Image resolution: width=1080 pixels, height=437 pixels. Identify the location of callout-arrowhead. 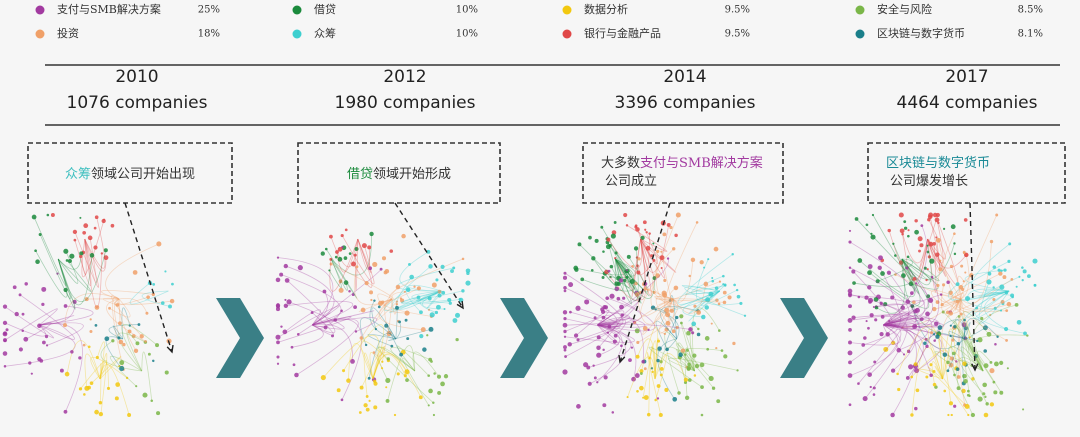
(460, 305).